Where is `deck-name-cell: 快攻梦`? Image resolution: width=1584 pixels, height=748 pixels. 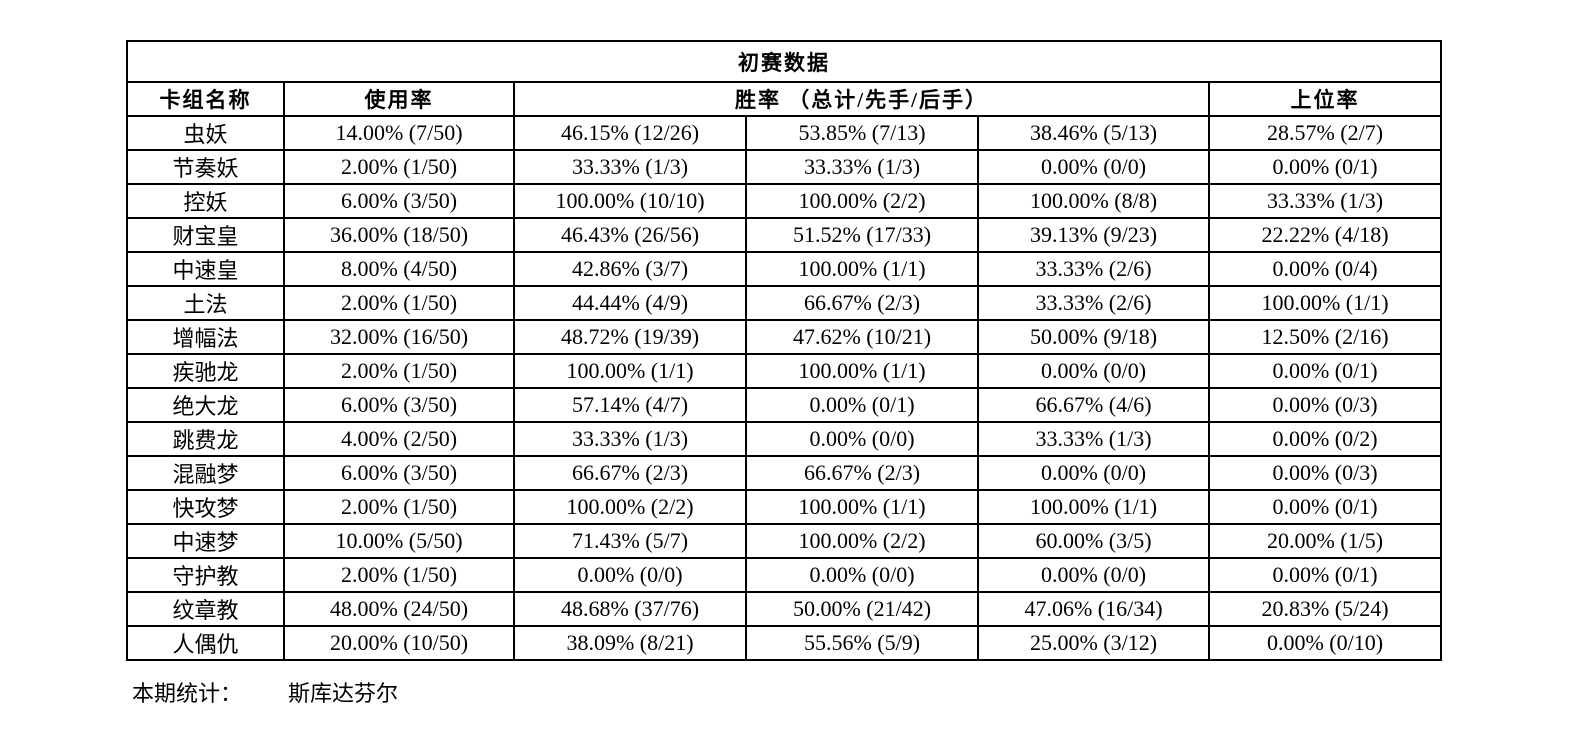
deck-name-cell: 快攻梦 is located at coordinates (205, 507).